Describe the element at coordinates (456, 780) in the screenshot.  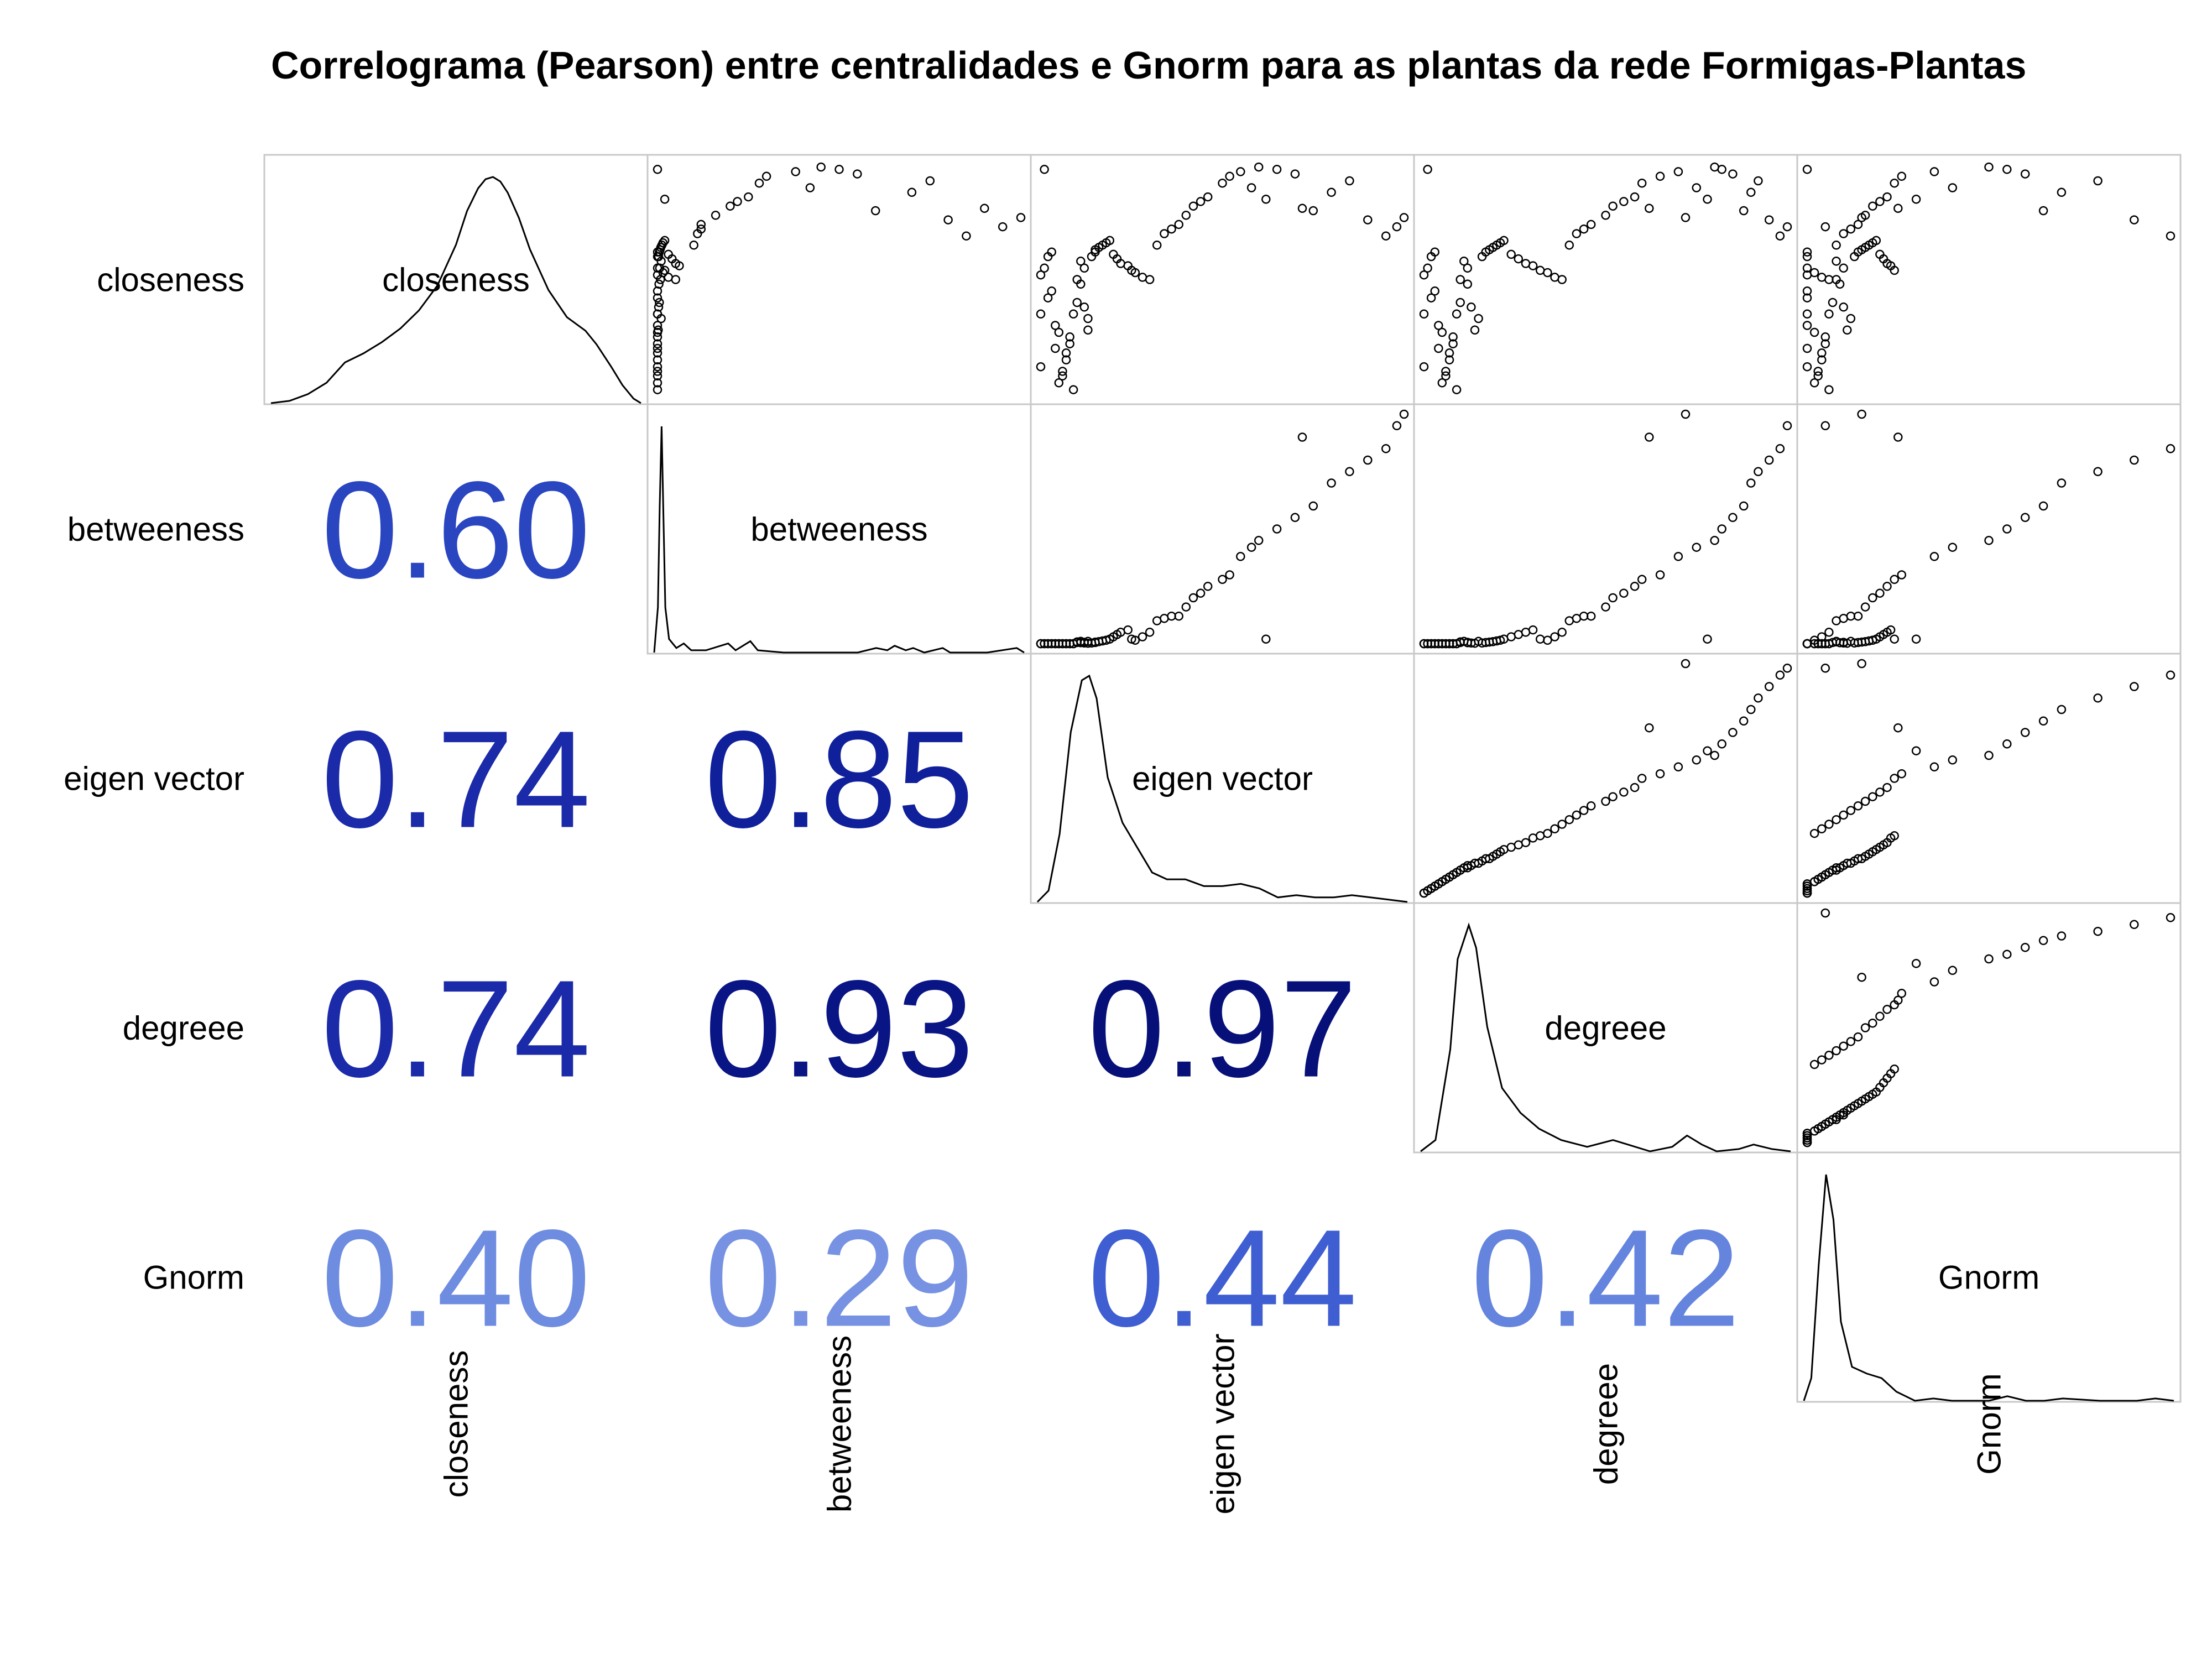
I see `correlation-eigen-vector-closeness: 0.74` at that location.